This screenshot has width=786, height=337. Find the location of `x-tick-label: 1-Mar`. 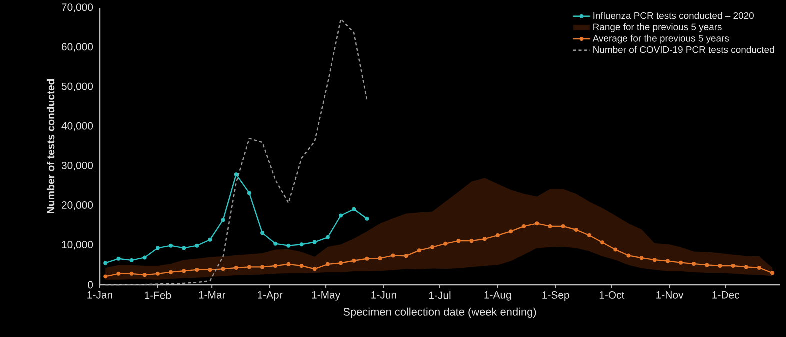

x-tick-label: 1-Mar is located at coordinates (212, 295).